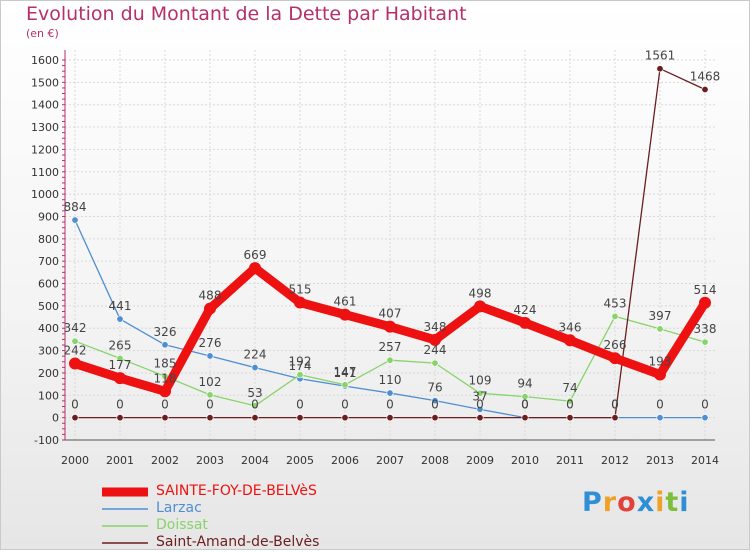  Describe the element at coordinates (660, 362) in the screenshot. I see `data-label: 193` at that location.